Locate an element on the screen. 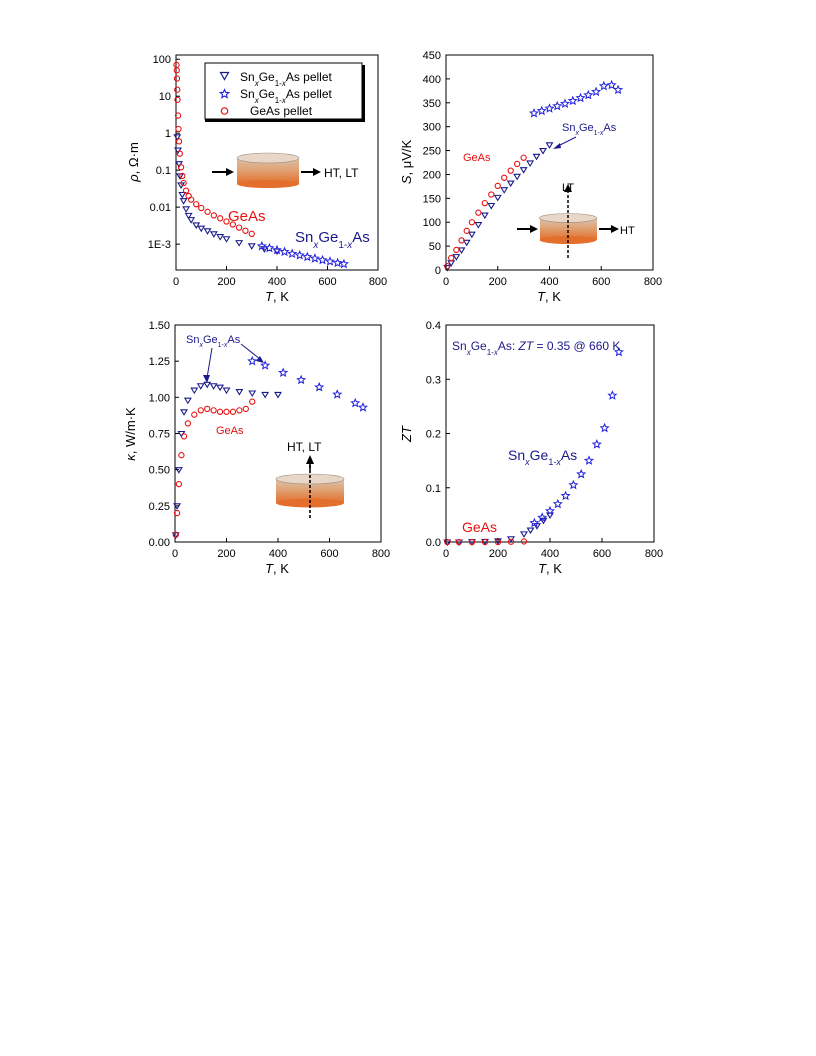  kappa-snge-star-point is located at coordinates (265, 365).